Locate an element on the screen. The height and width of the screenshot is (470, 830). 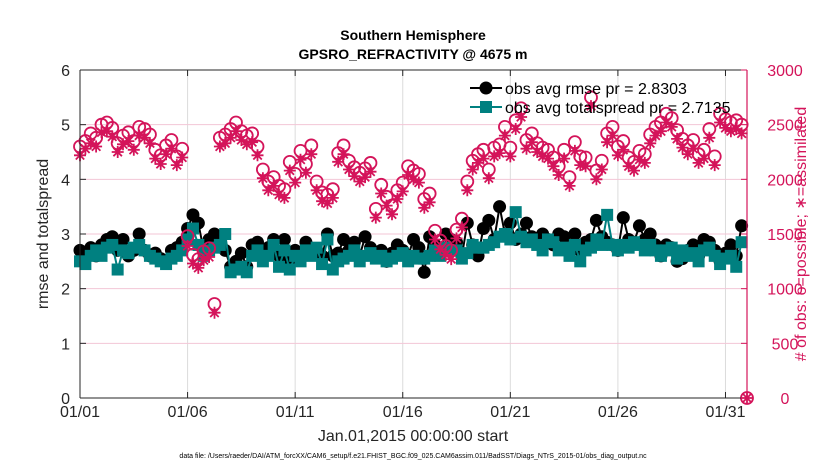
x-tick-label: 01/21 is located at coordinates (510, 412).